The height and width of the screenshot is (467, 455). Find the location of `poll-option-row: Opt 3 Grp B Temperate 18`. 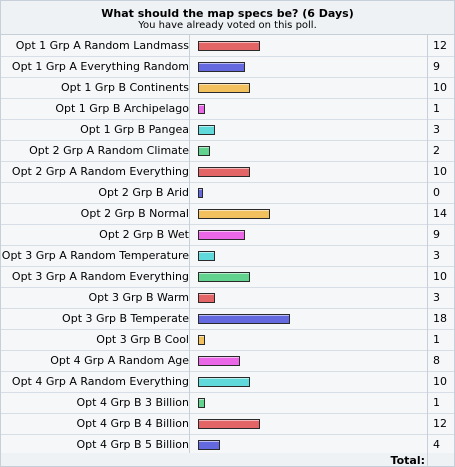

poll-option-row: Opt 3 Grp B Temperate 18 is located at coordinates (227, 319).